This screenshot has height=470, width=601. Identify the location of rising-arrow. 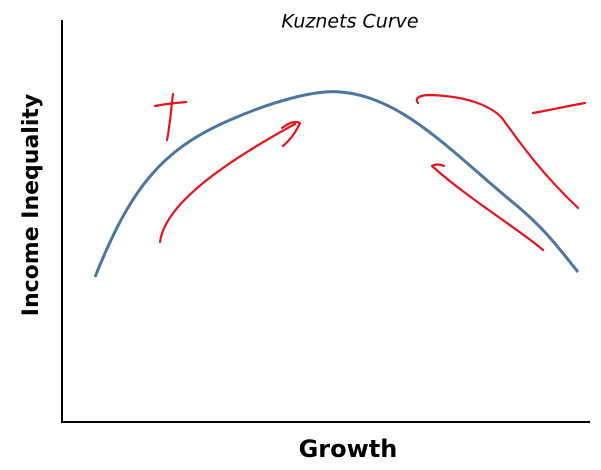
(230, 182).